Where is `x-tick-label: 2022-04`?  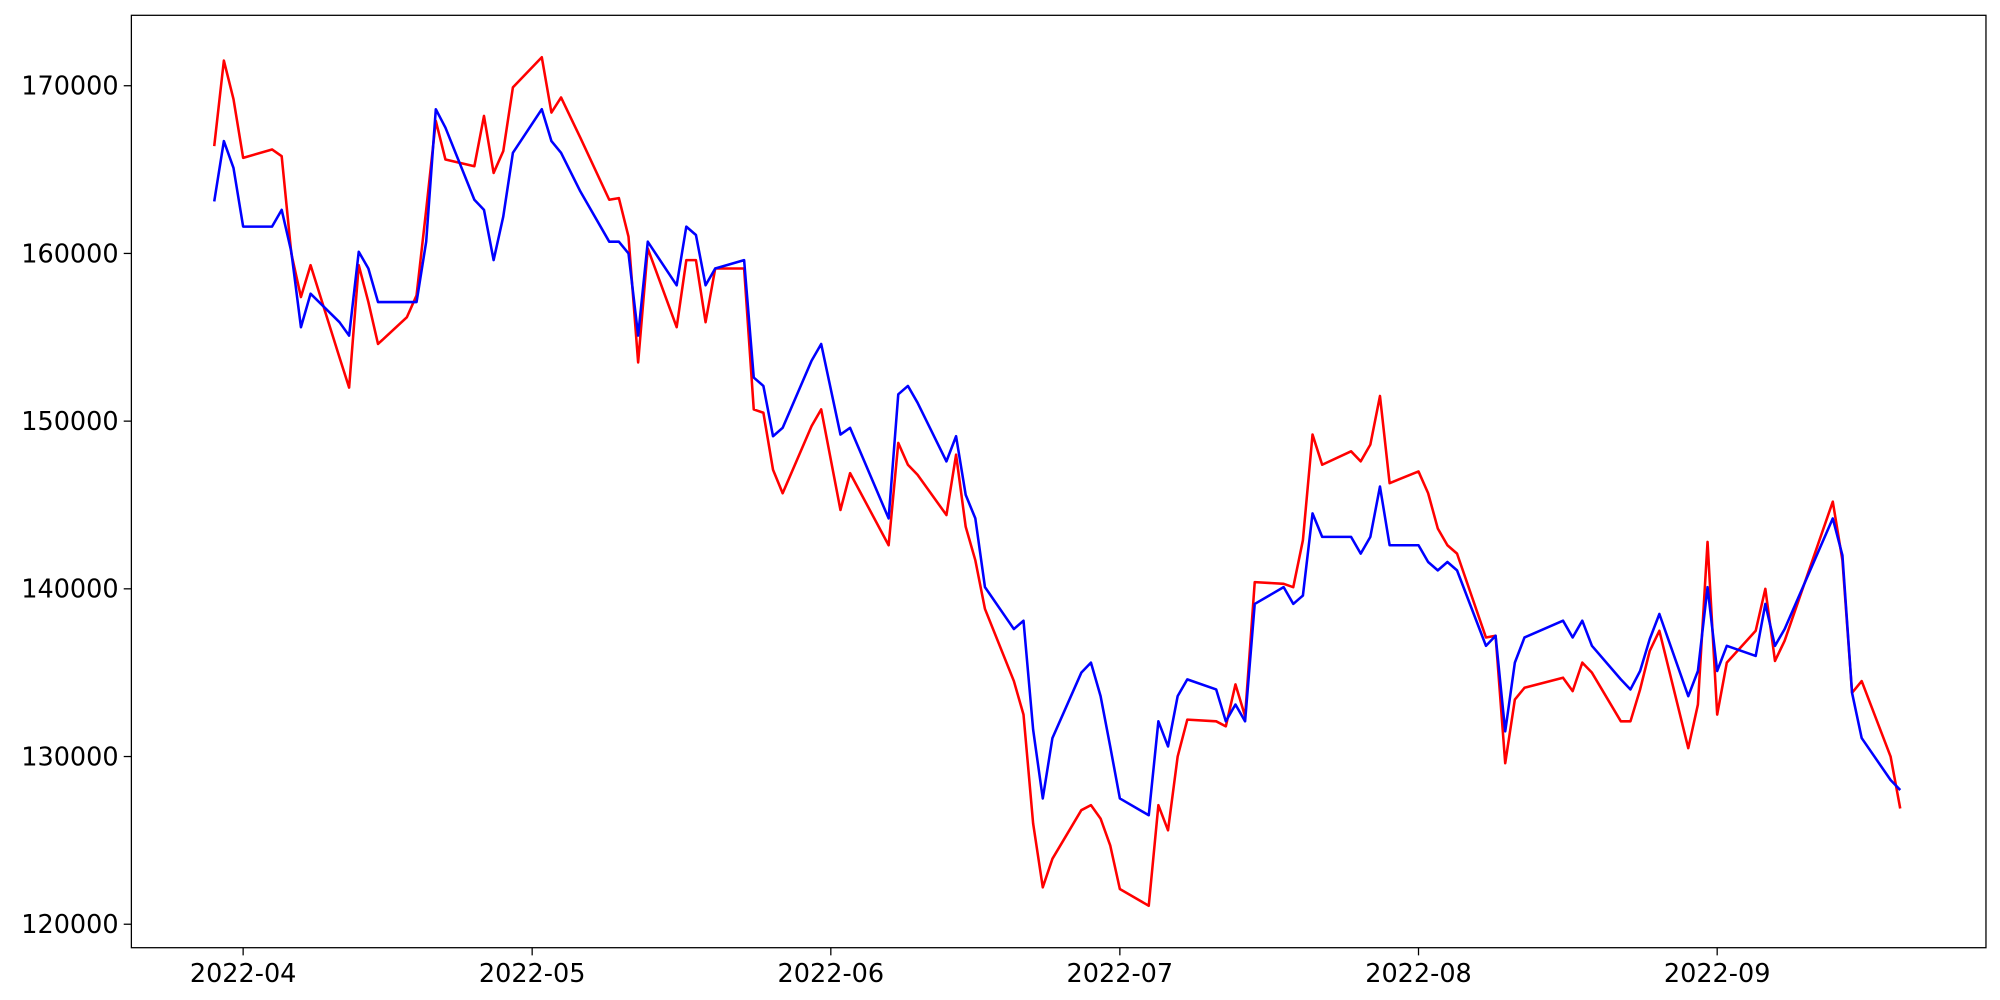 x-tick-label: 2022-04 is located at coordinates (243, 974).